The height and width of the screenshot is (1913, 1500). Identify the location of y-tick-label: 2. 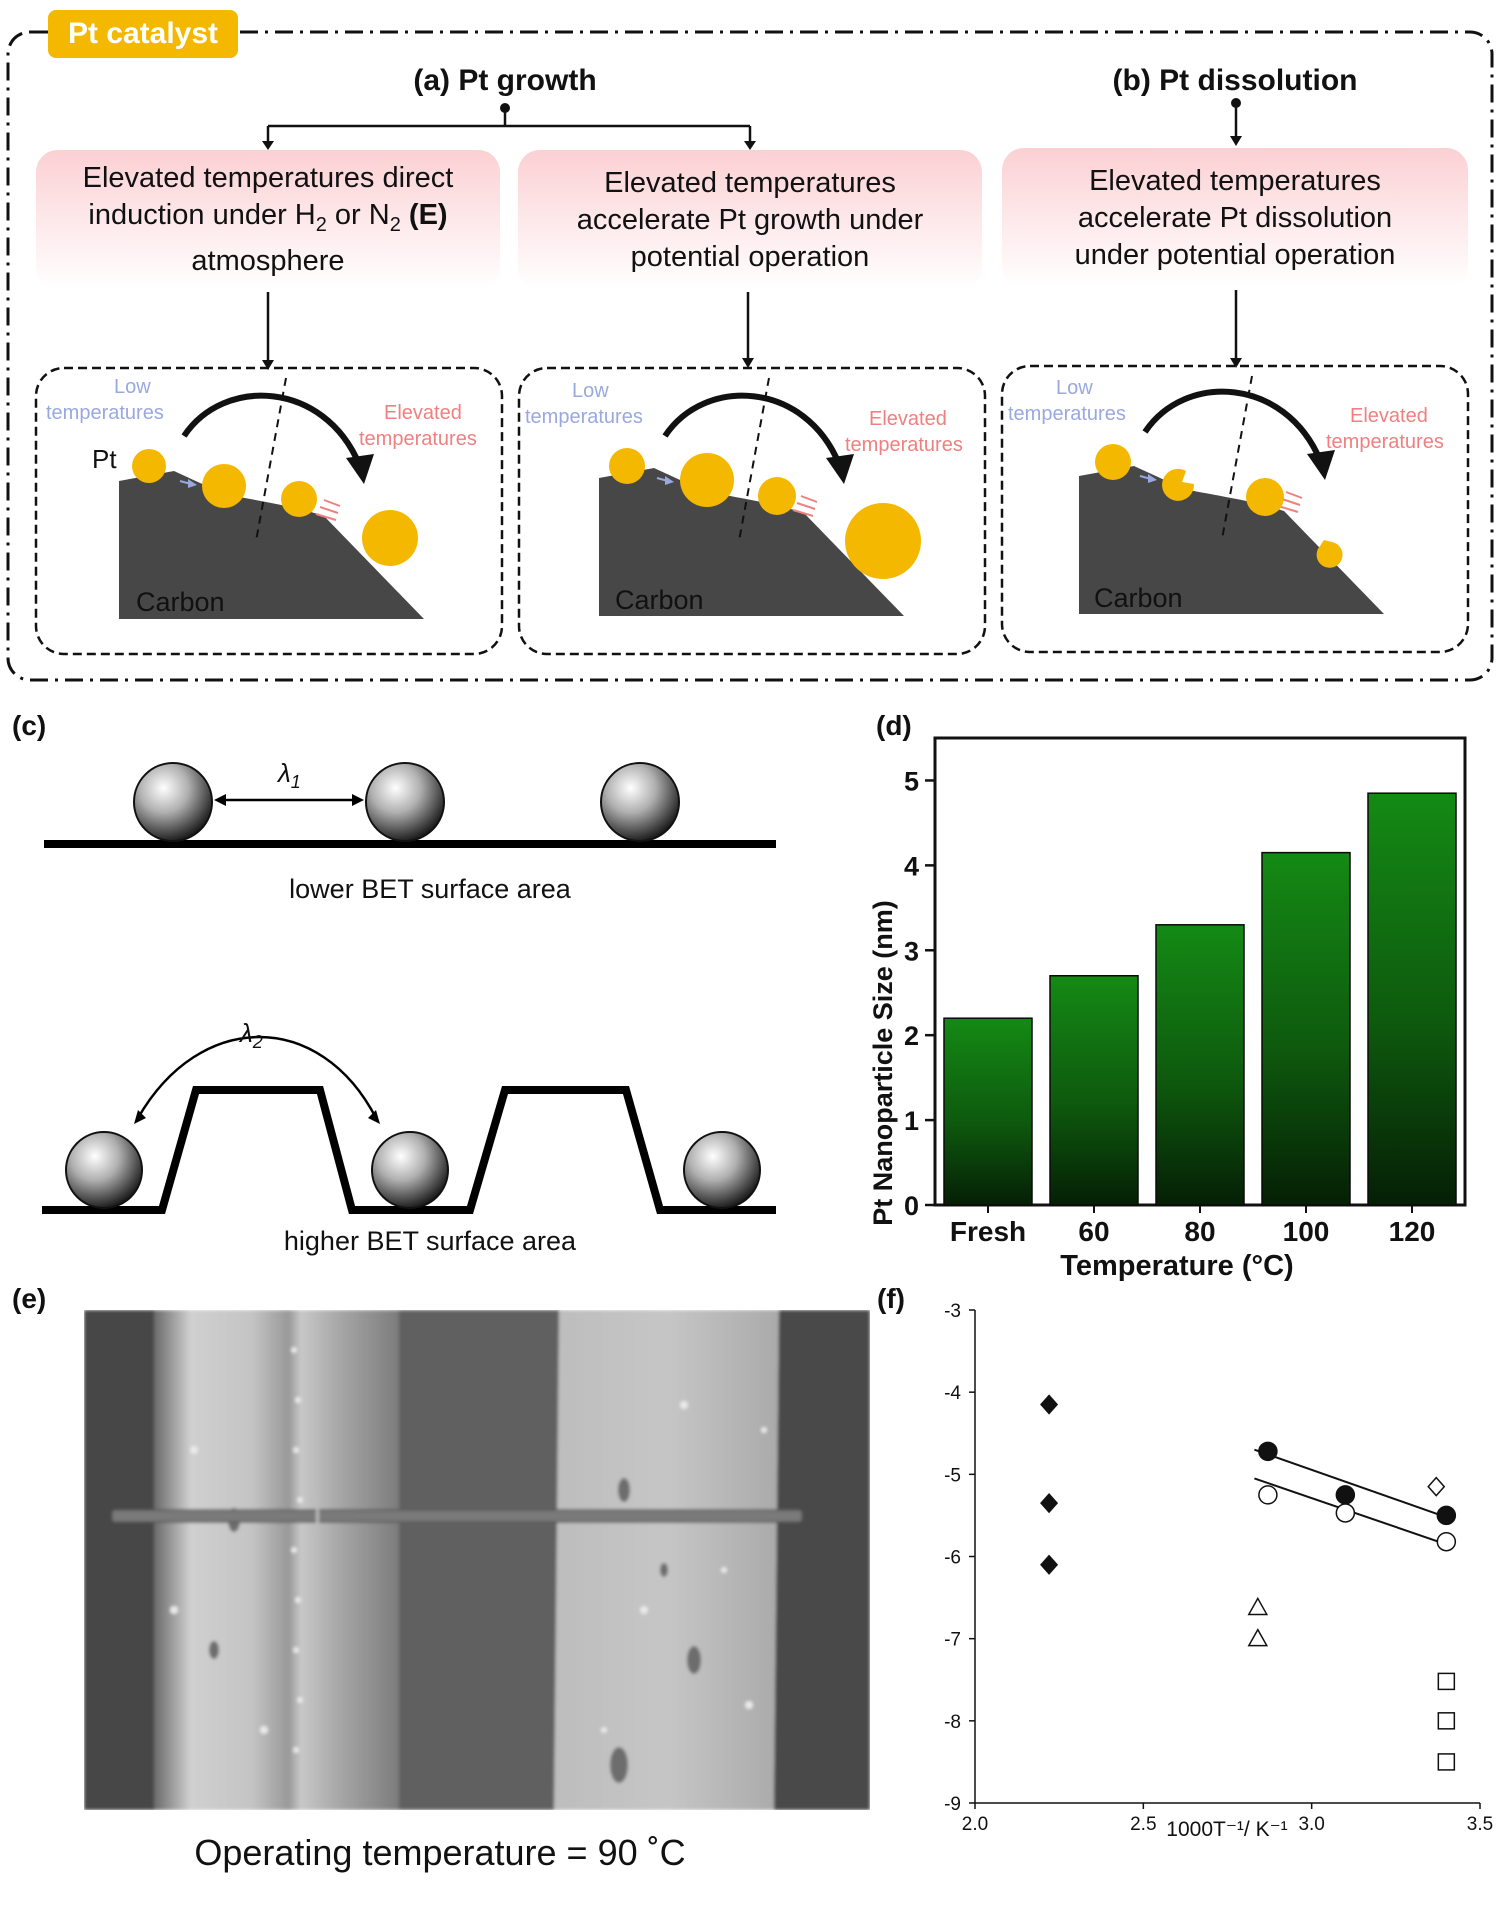
(911, 1036).